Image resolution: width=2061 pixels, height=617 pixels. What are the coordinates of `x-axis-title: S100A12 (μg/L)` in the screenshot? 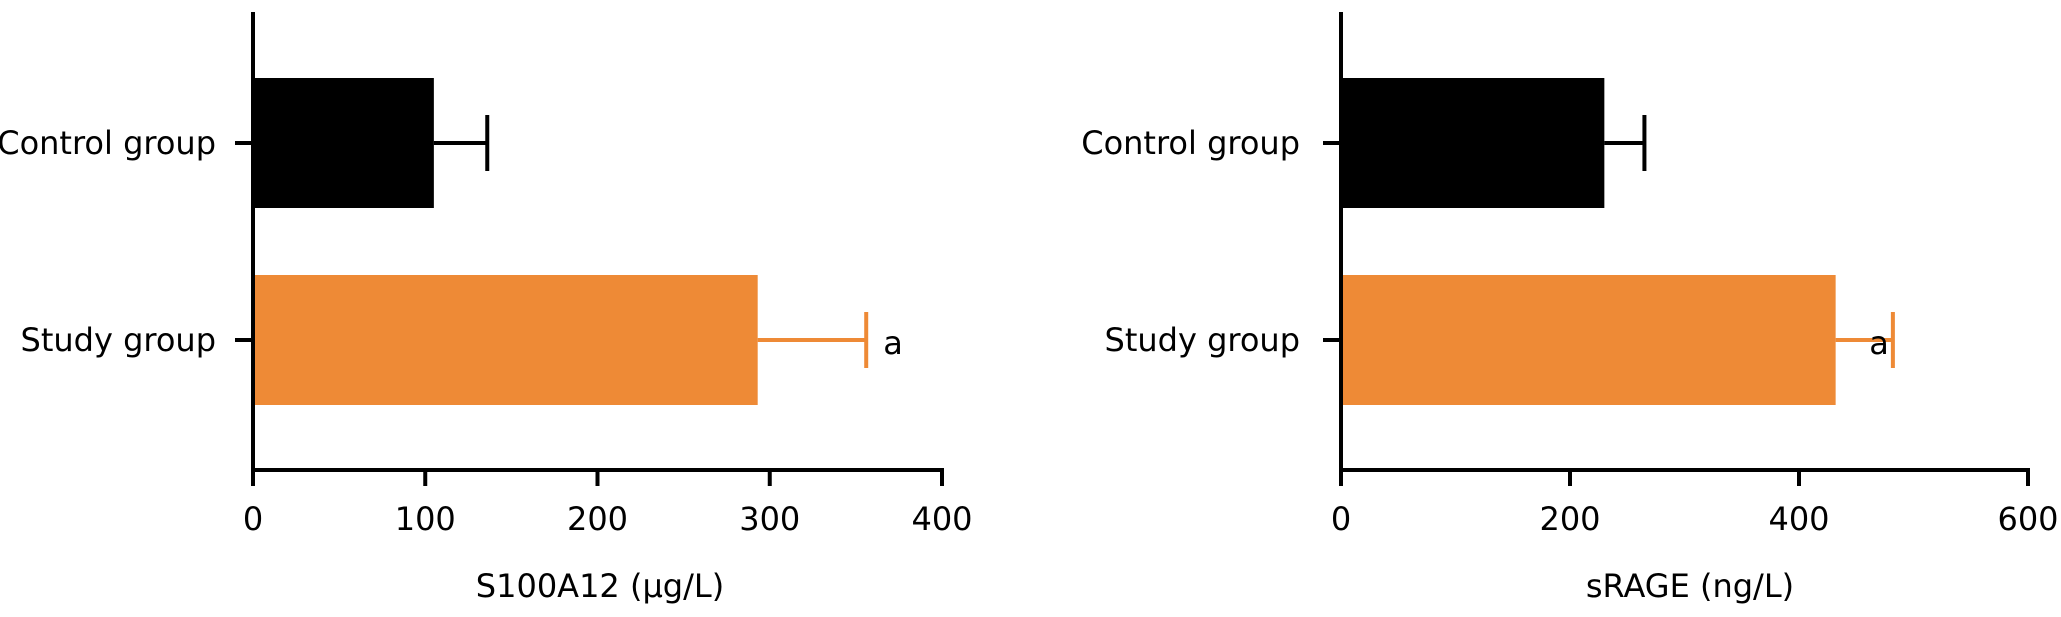 It's located at (600, 586).